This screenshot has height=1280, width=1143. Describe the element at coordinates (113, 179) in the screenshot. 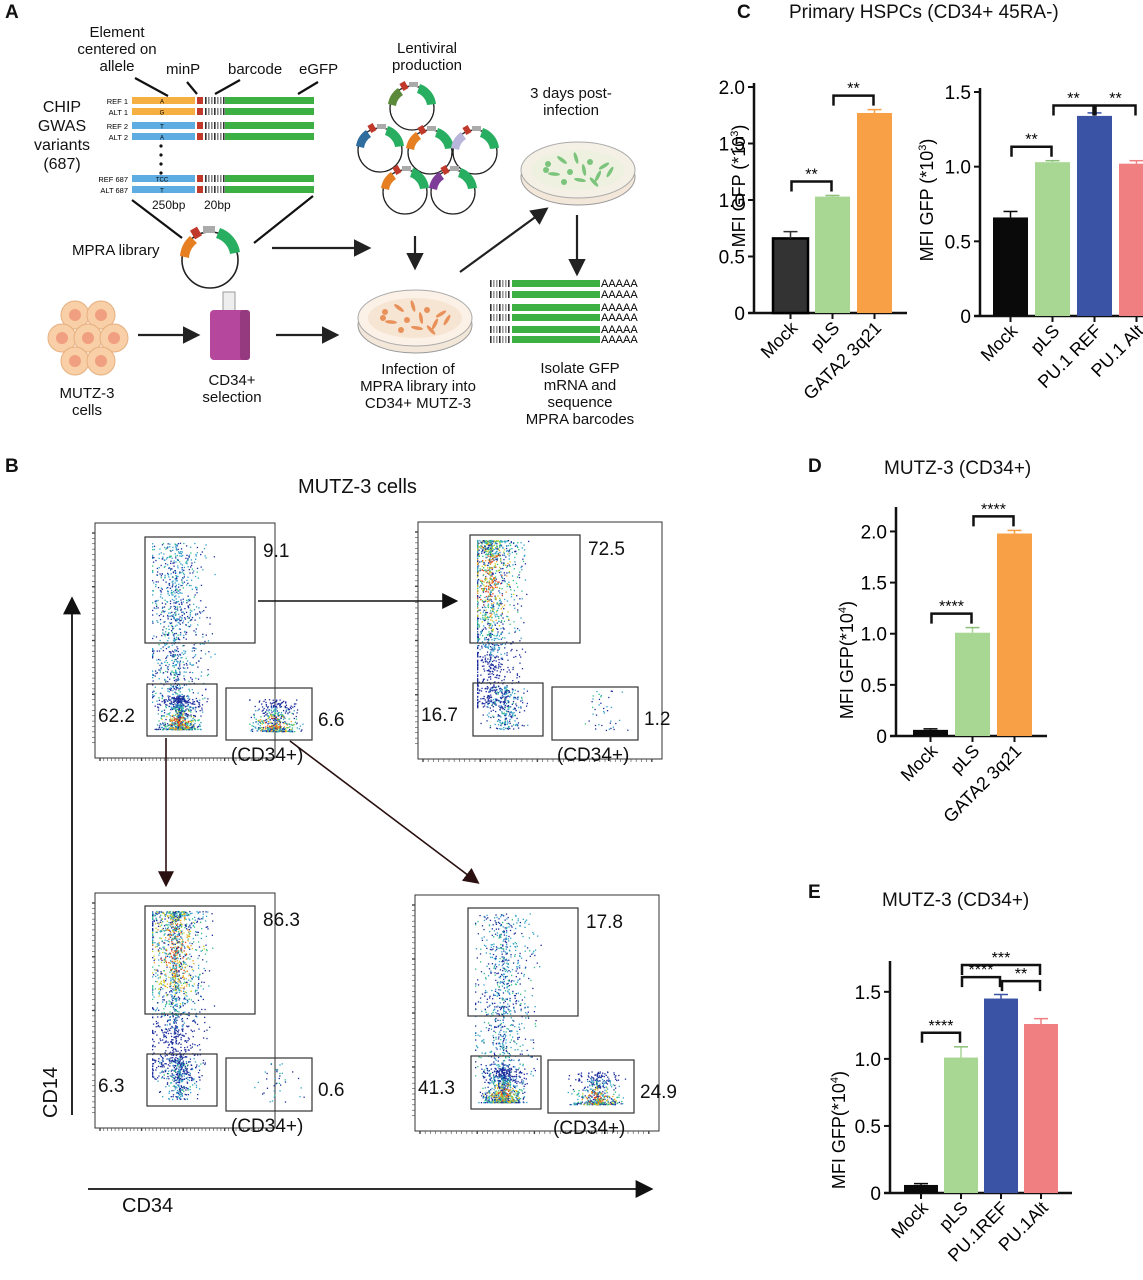

I see `row-name: REF 687` at that location.